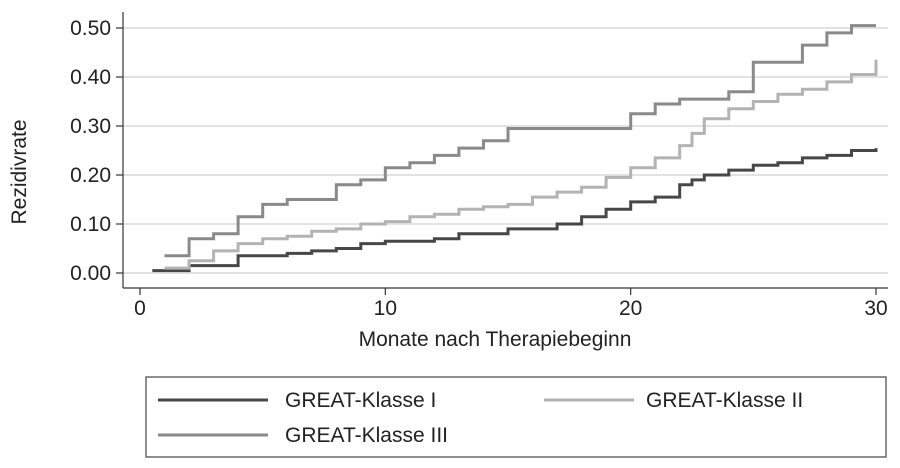 This screenshot has height=468, width=900. Describe the element at coordinates (90, 273) in the screenshot. I see `y-tick-label: 0.00` at that location.